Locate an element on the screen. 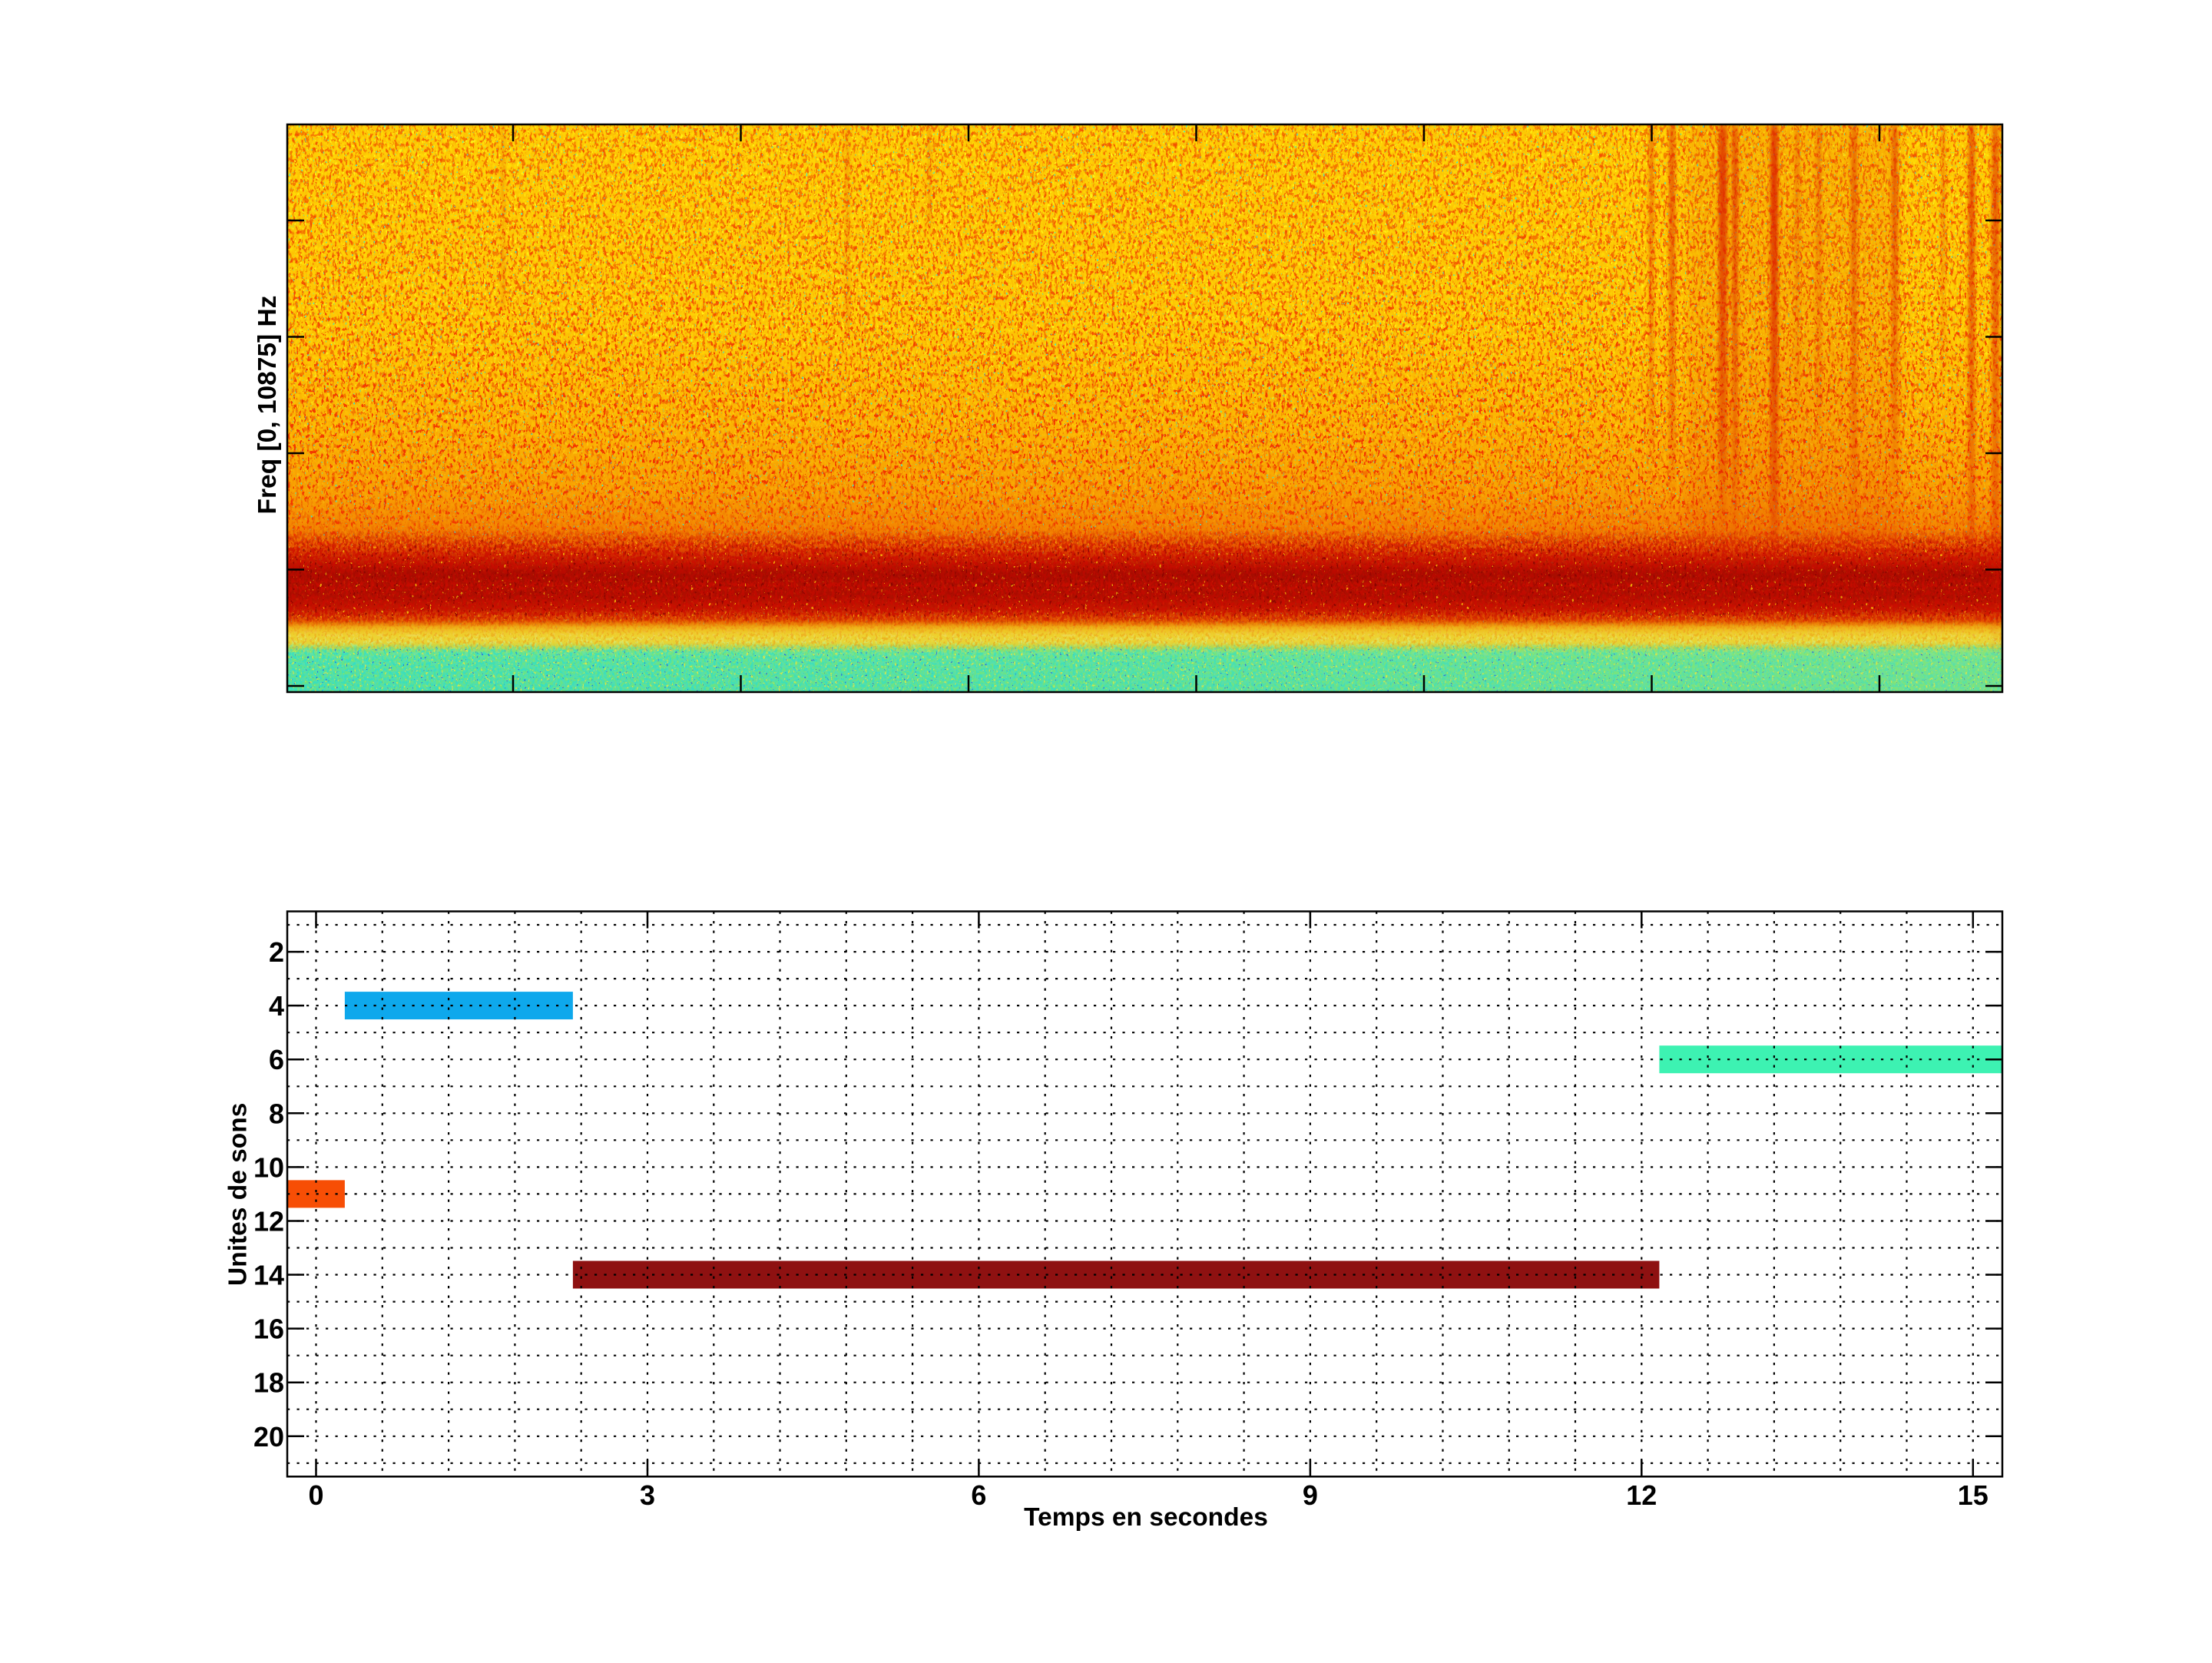  svg-text: 18 is located at coordinates (269, 1383).